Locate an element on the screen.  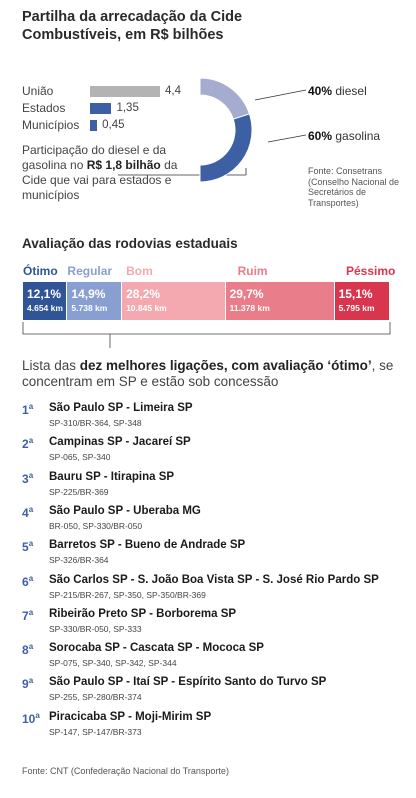
bar-label: Estados is located at coordinates (44, 108).